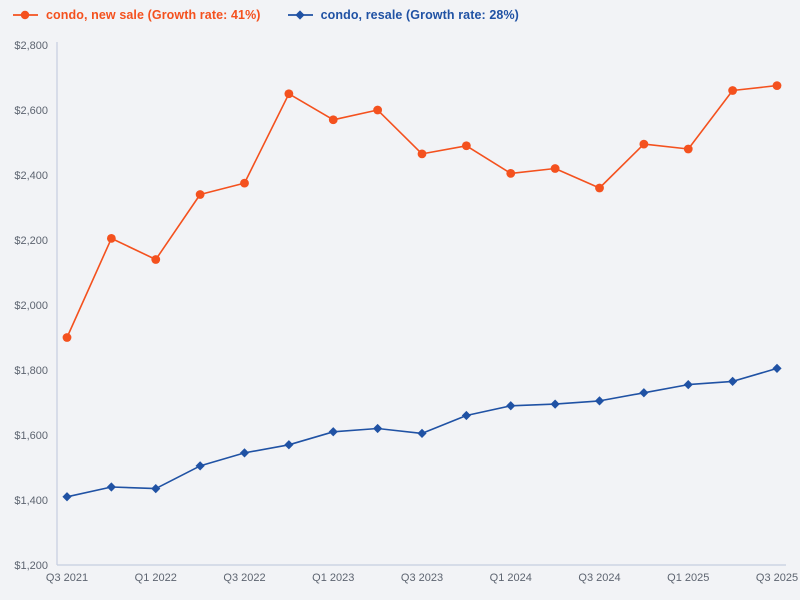 The width and height of the screenshot is (800, 600). What do you see at coordinates (688, 578) in the screenshot?
I see `x-tick-label: Q1 2025` at bounding box center [688, 578].